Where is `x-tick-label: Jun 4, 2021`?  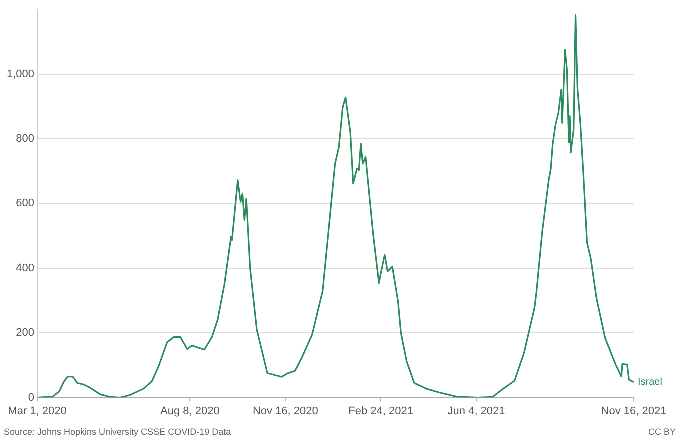
x-tick-label: Jun 4, 2021 is located at coordinates (477, 411).